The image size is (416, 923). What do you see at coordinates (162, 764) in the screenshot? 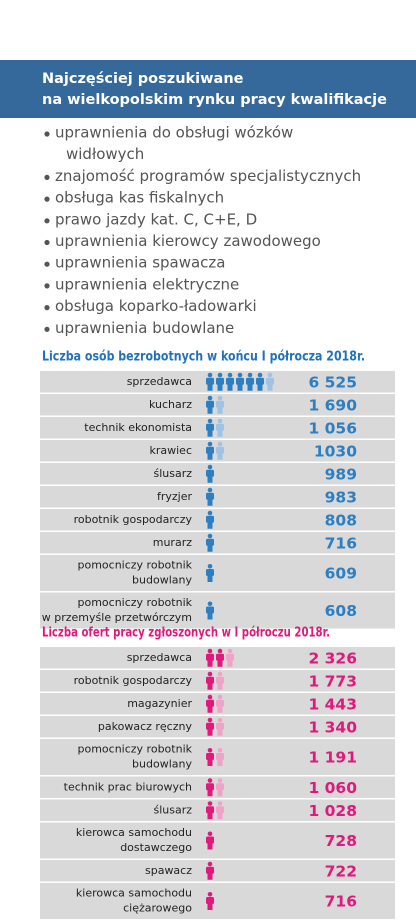
I see `row-label: budowlany` at bounding box center [162, 764].